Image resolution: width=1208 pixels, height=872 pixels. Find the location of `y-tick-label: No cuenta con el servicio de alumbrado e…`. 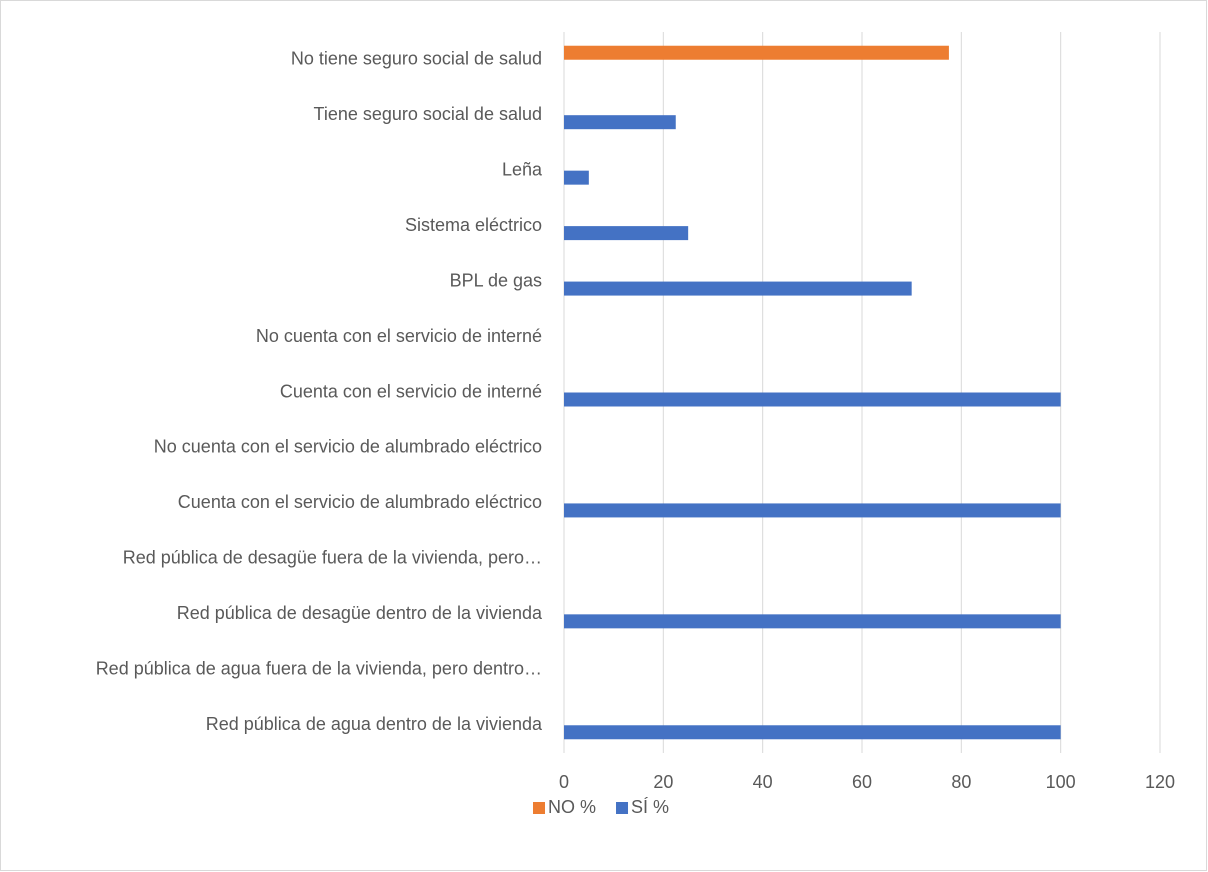

y-tick-label: No cuenta con el servicio de alumbrado e… is located at coordinates (348, 447).